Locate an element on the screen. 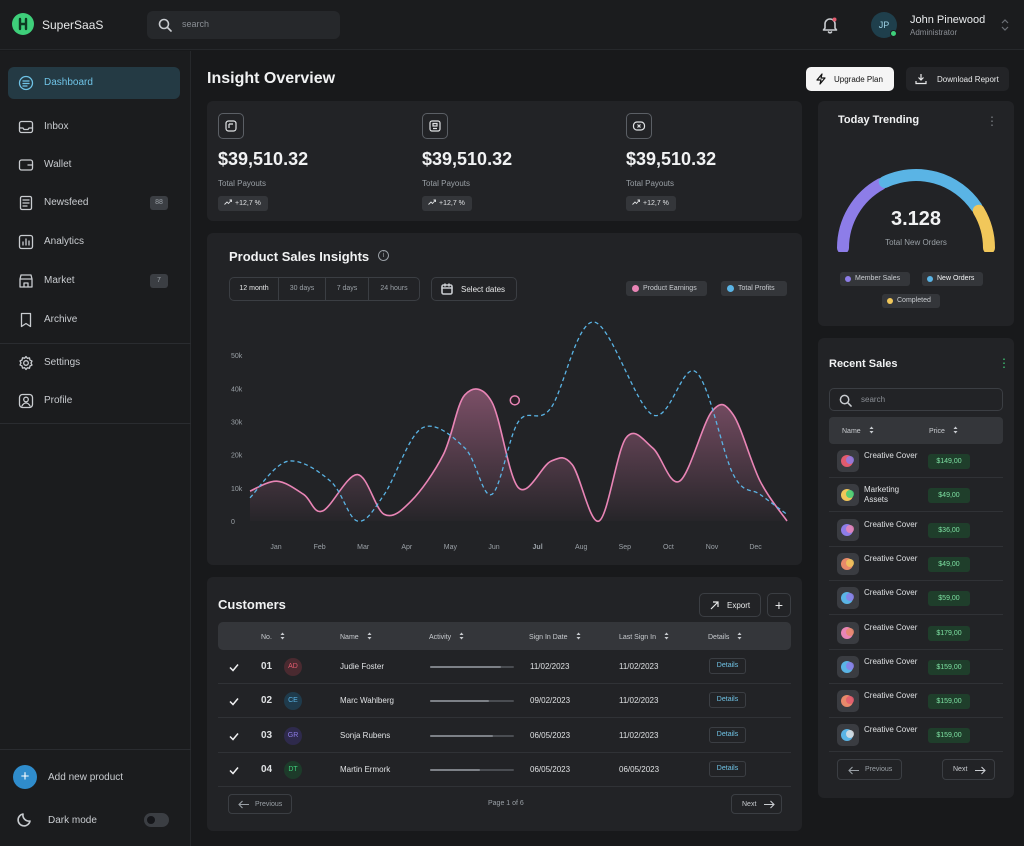  column-header-label: Name is located at coordinates (851, 431).